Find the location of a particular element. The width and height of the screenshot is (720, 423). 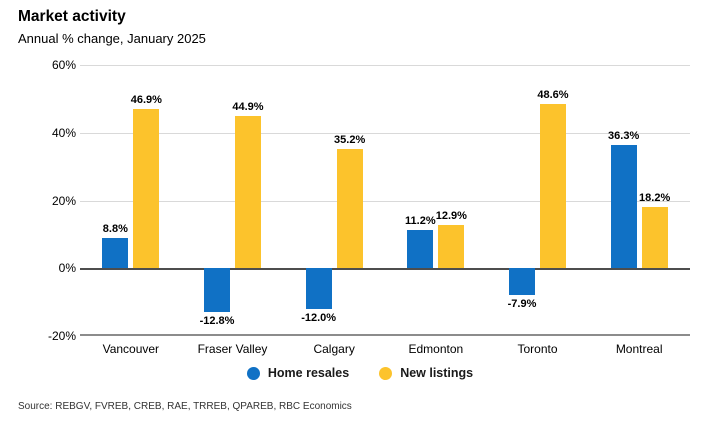

x-axis-category-label: Edmonton is located at coordinates (436, 349).